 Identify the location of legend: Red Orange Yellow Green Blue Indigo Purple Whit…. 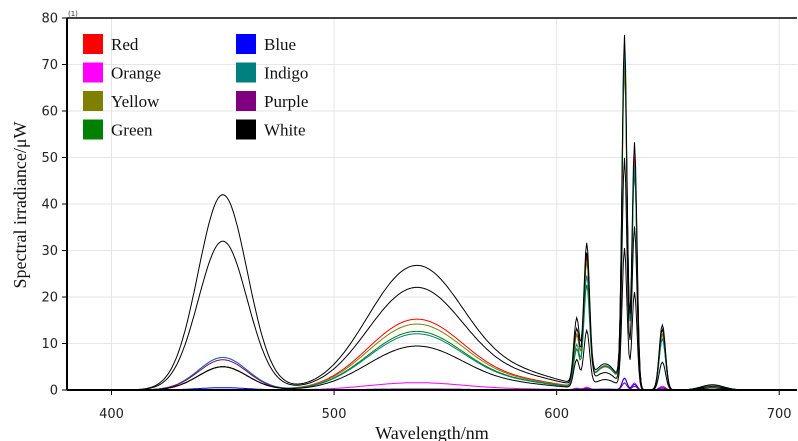
(195, 87).